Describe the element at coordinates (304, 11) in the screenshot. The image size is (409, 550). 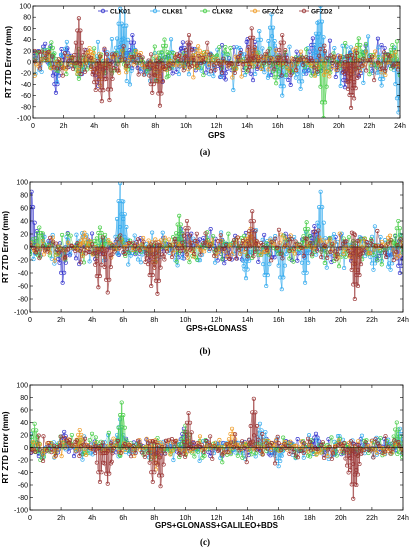
I see `legend-swatch-marker` at that location.